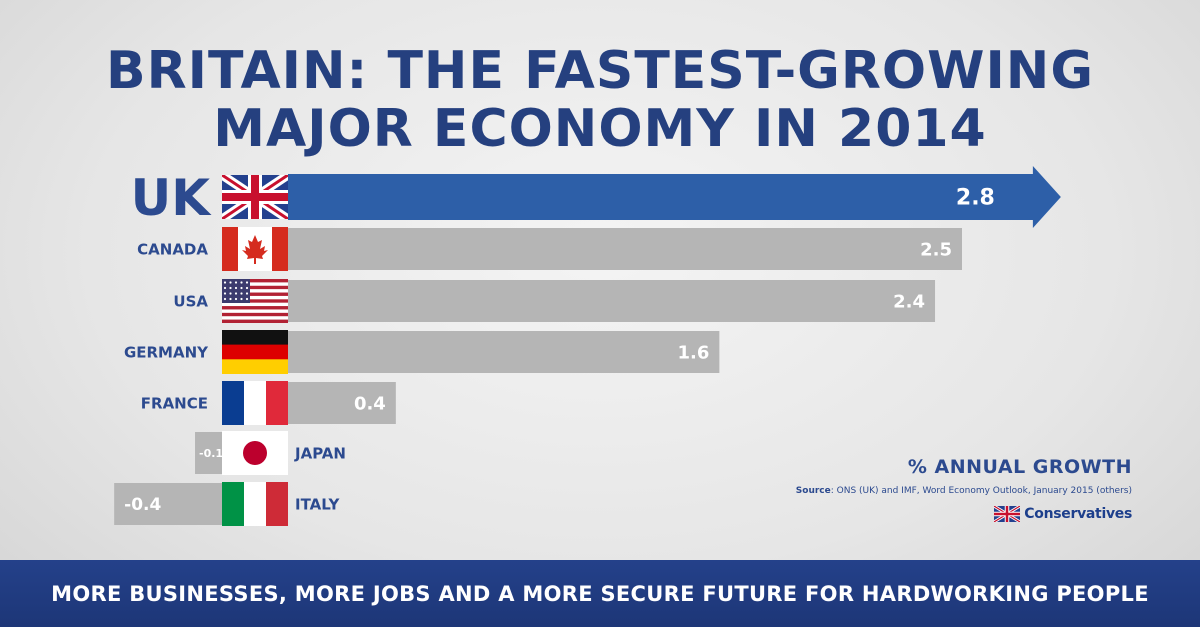 The height and width of the screenshot is (627, 1200). What do you see at coordinates (936, 249) in the screenshot?
I see `value-label-canada: 2.5` at bounding box center [936, 249].